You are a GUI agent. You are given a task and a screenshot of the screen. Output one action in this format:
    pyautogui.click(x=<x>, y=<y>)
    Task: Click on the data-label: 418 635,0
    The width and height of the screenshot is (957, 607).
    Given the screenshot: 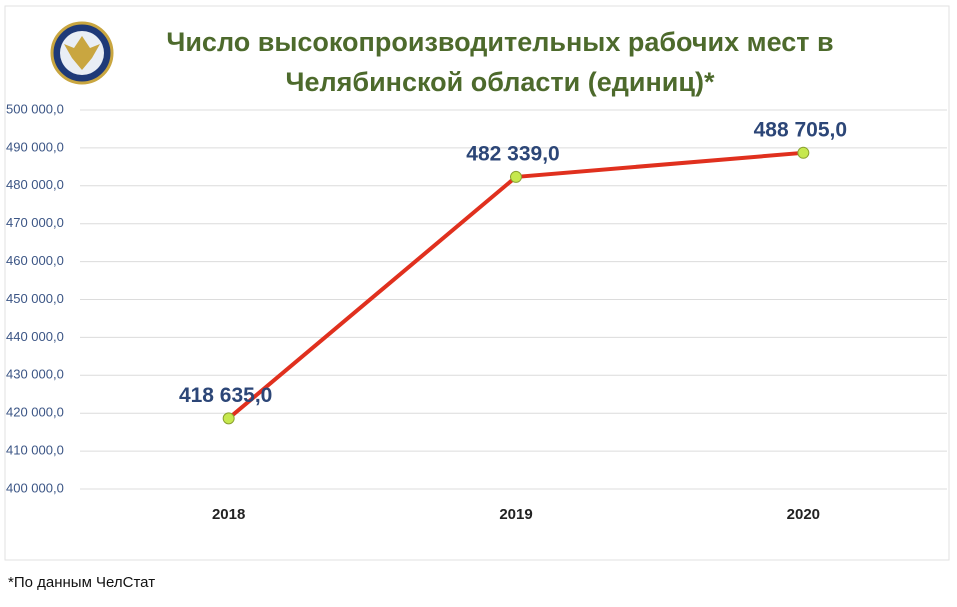 What is the action you would take?
    pyautogui.click(x=225, y=395)
    